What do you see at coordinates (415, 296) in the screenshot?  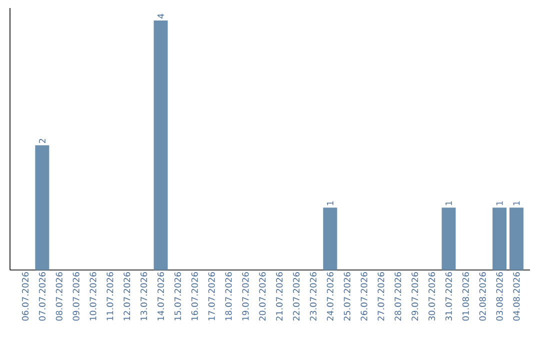 I see `x-tick-label: 29.07.2026` at bounding box center [415, 296].